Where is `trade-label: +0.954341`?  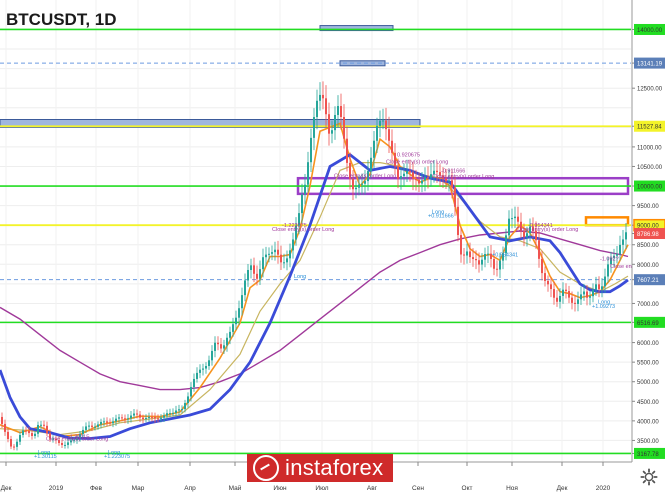 trade-label: +0.954341 is located at coordinates (505, 255).